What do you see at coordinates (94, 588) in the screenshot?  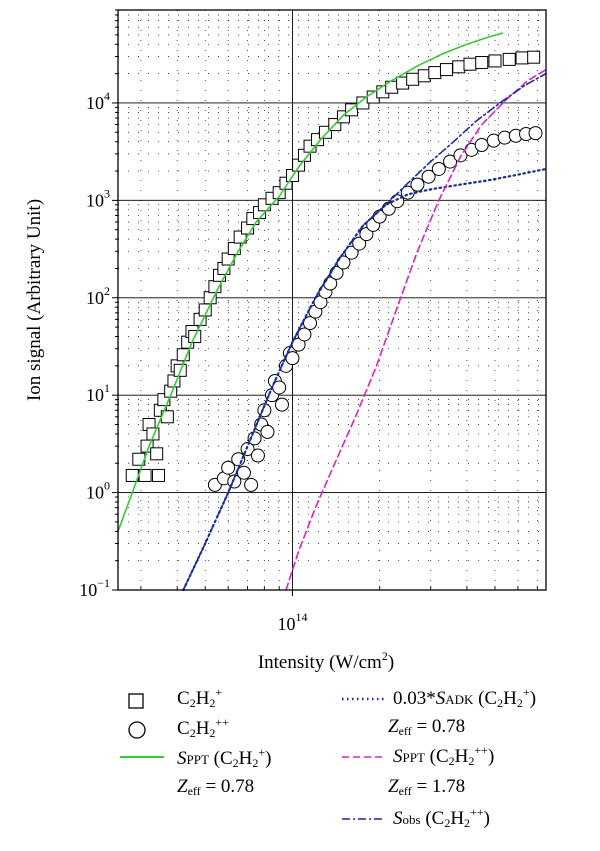 I see `y-tick-label: 10⁻¹` at bounding box center [94, 588].